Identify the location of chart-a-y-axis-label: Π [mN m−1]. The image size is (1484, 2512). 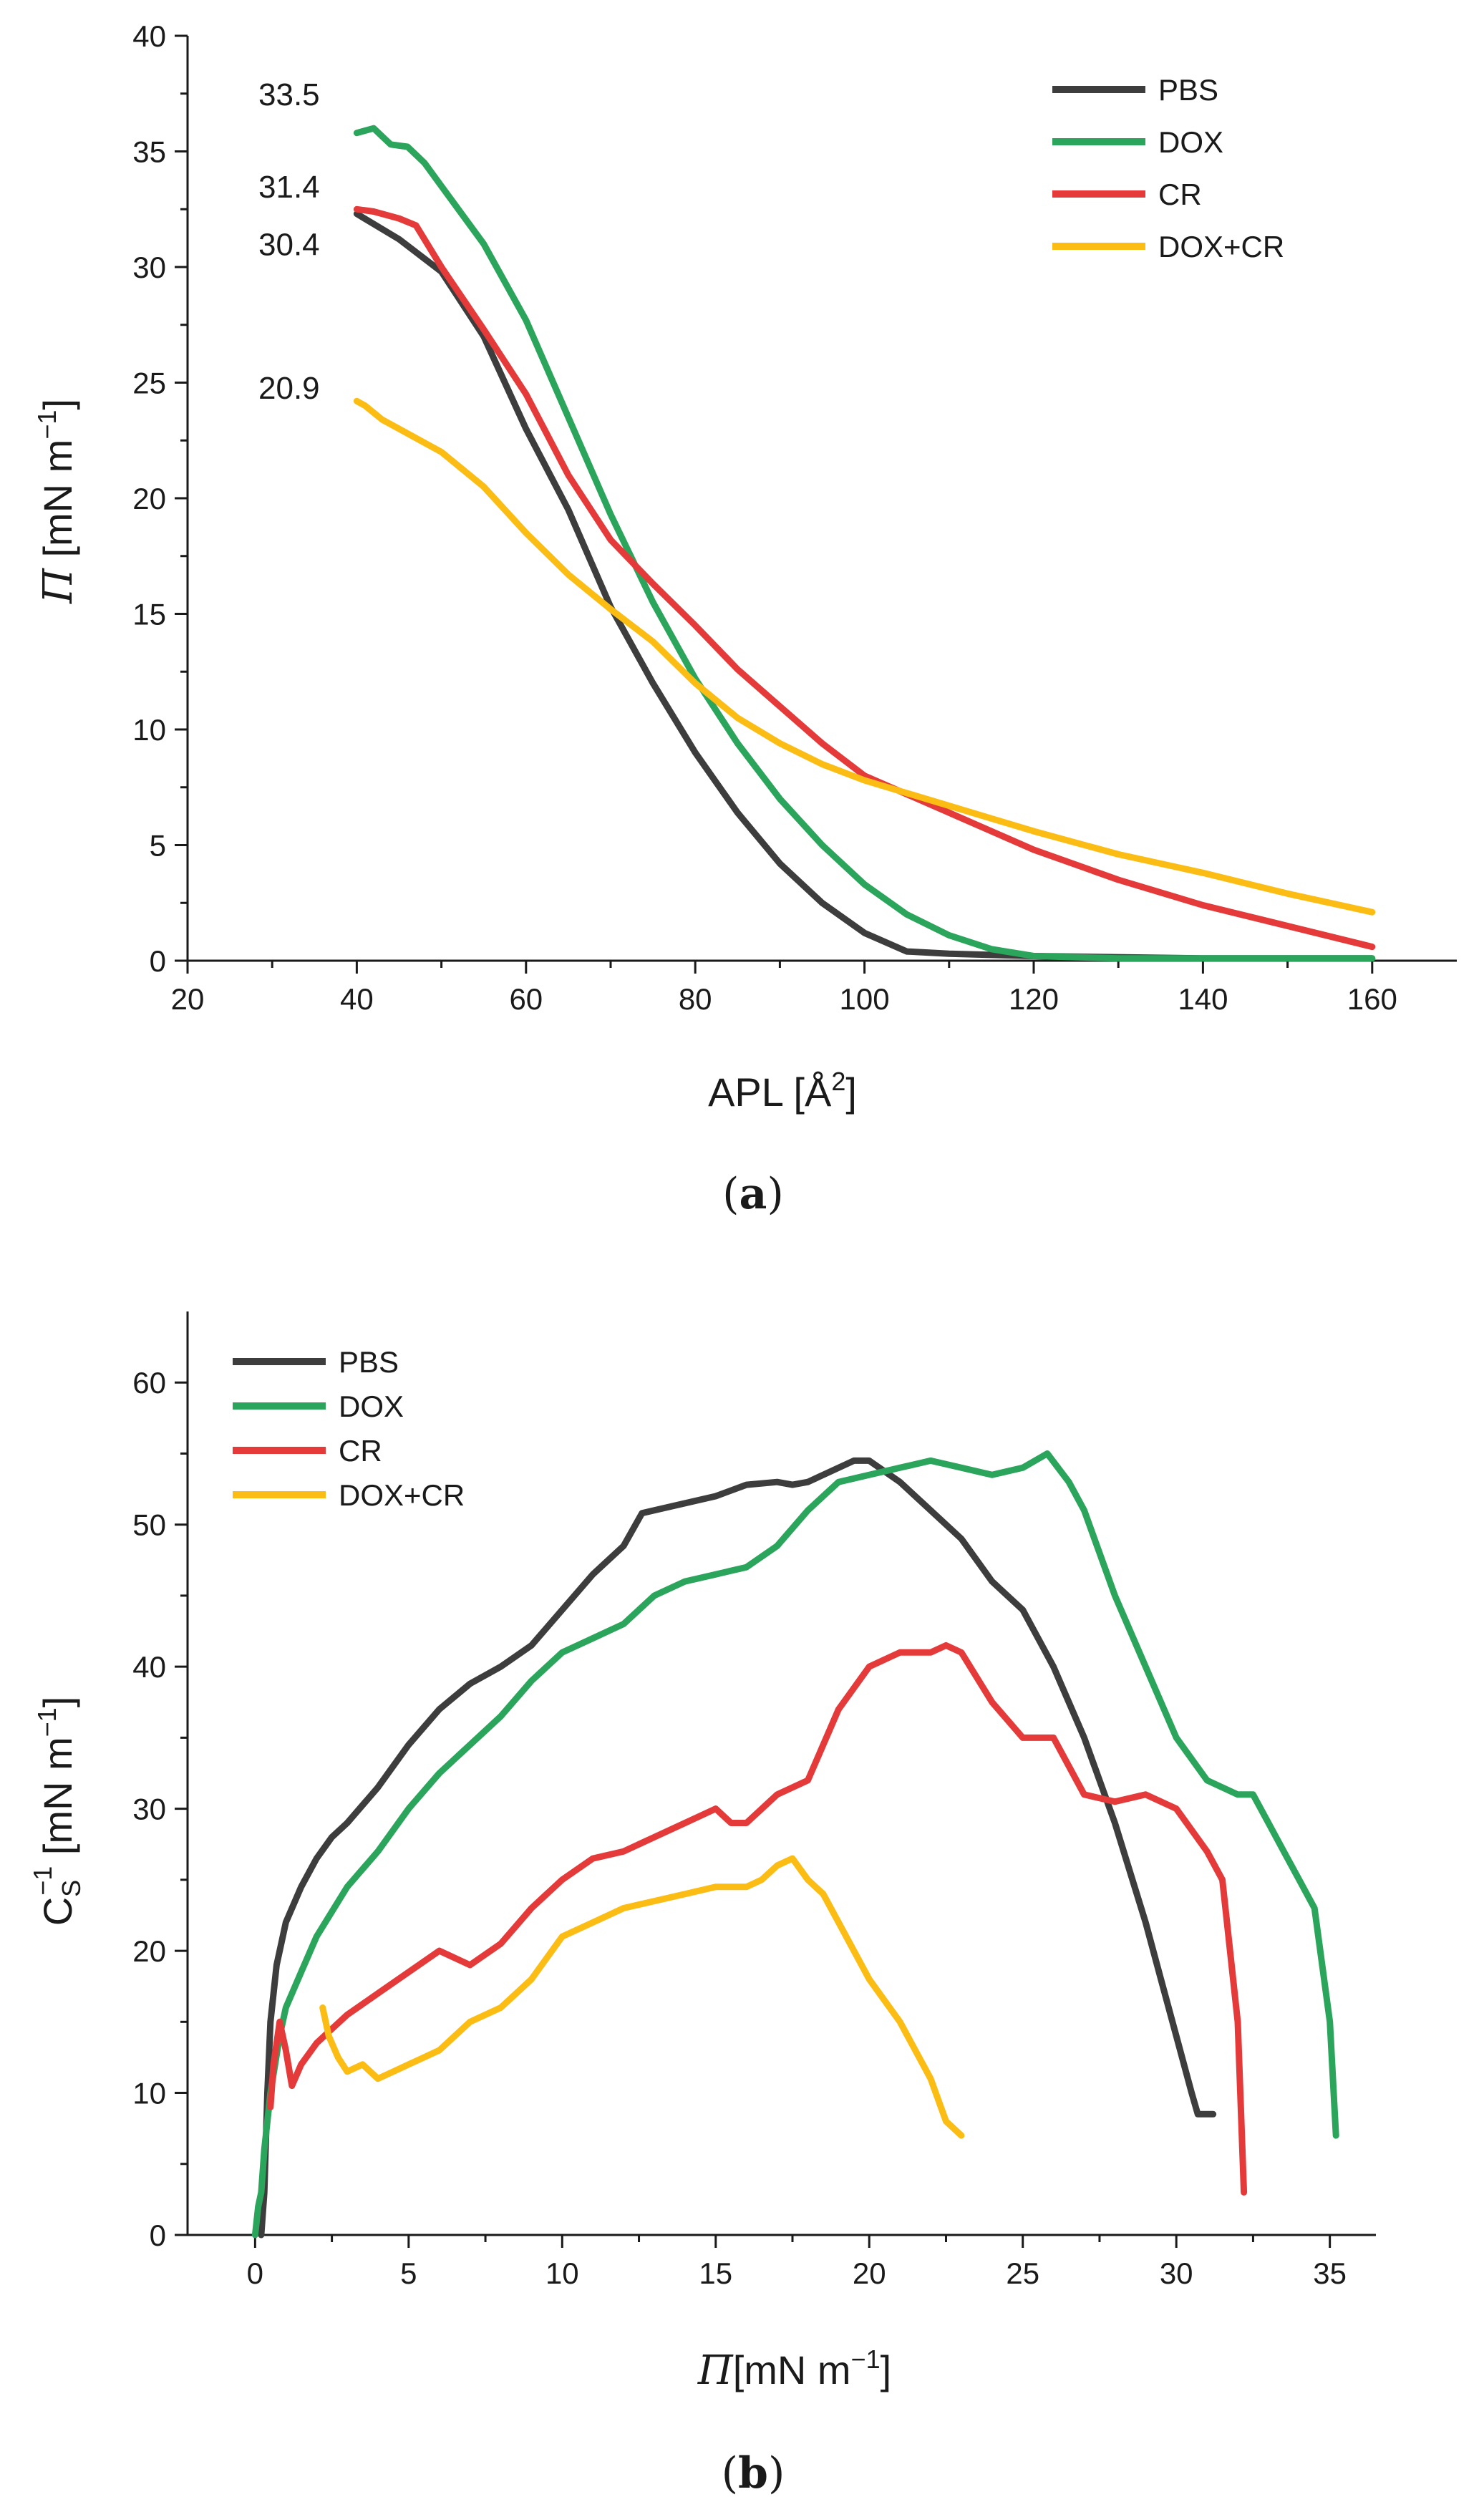
(57, 502).